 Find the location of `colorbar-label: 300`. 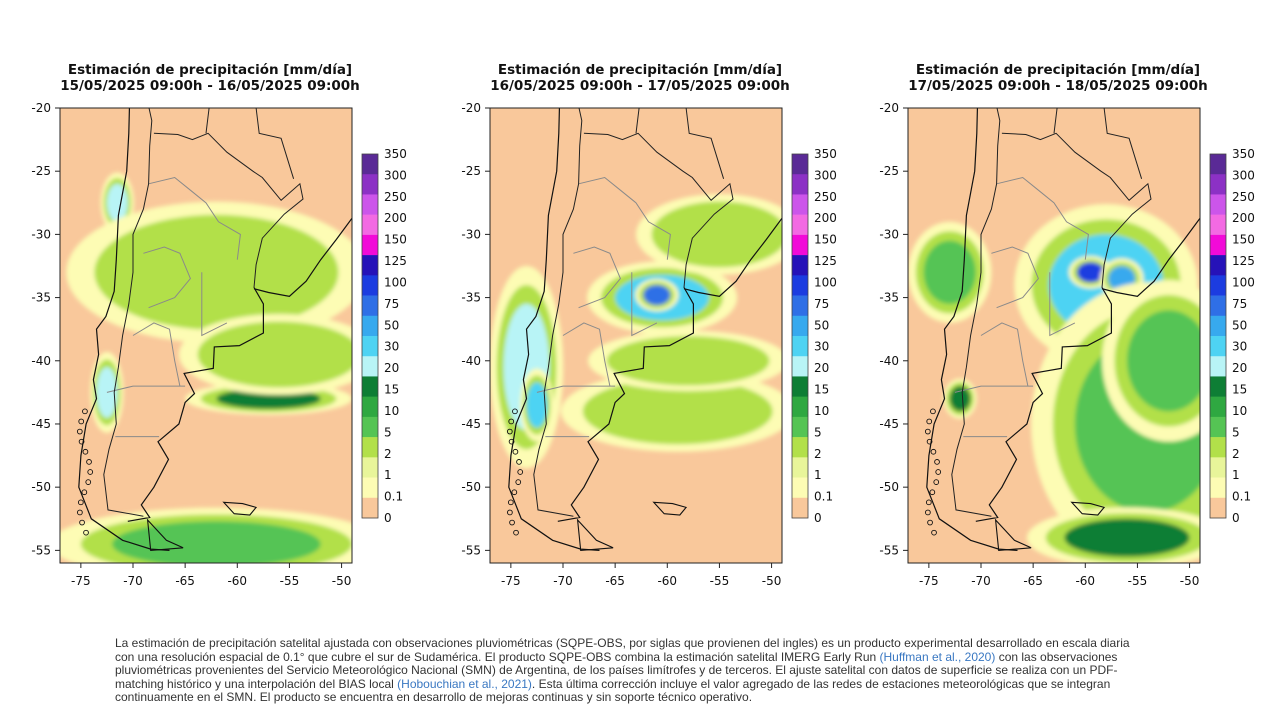

colorbar-label: 300 is located at coordinates (825, 175).